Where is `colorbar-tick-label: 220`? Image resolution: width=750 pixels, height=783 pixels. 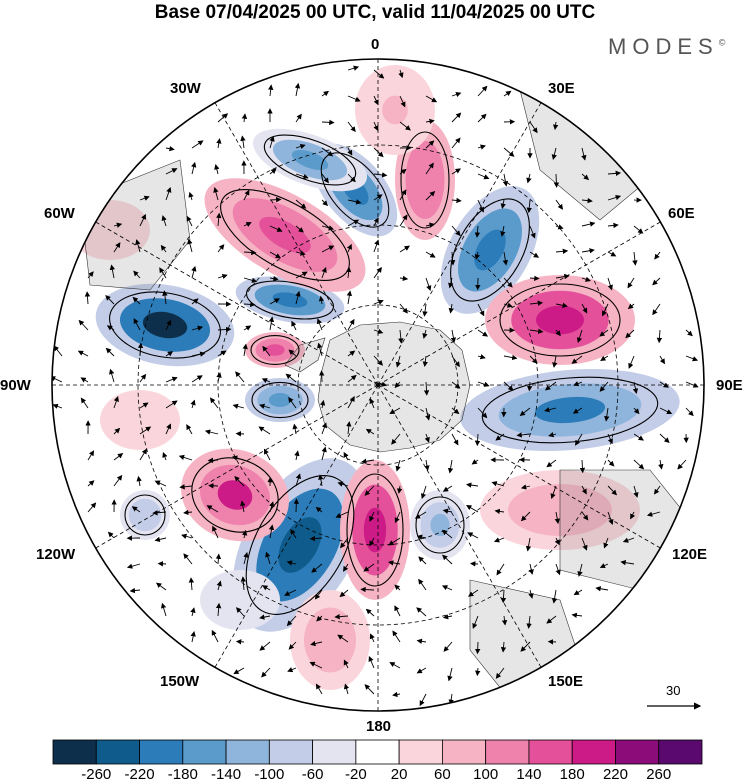
colorbar-tick-label: 220 is located at coordinates (615, 774).